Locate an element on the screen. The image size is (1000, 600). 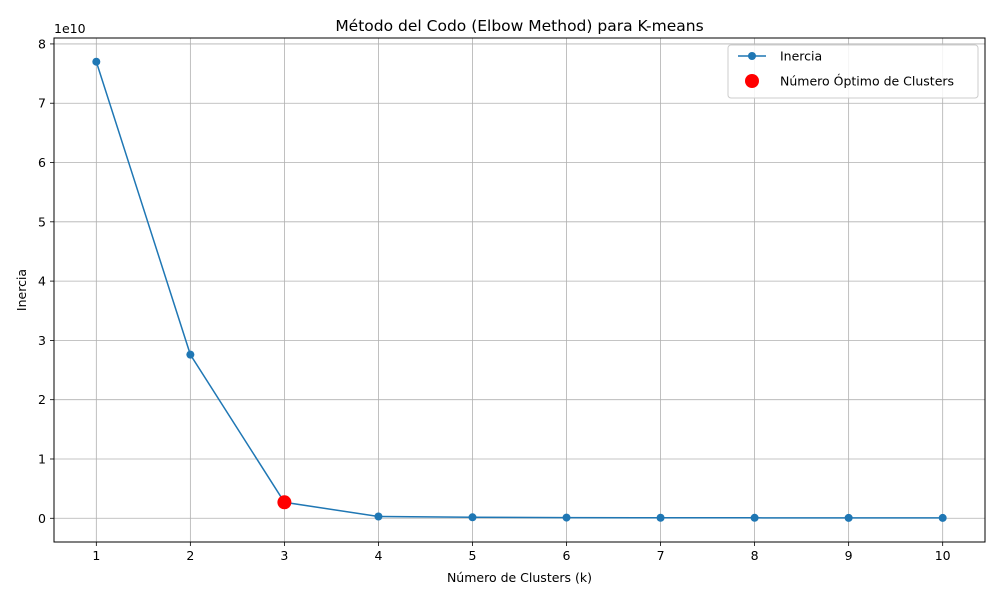
legend-box is located at coordinates (853, 71).